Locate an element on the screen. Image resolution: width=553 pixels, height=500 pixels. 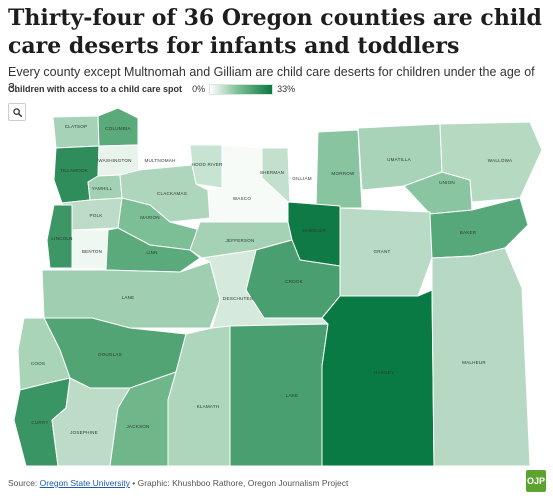
county-klamath is located at coordinates (199, 396).